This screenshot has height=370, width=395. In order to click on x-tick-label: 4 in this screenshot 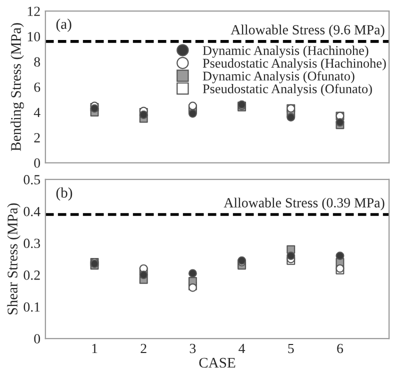, I will do `click(242, 349)`.